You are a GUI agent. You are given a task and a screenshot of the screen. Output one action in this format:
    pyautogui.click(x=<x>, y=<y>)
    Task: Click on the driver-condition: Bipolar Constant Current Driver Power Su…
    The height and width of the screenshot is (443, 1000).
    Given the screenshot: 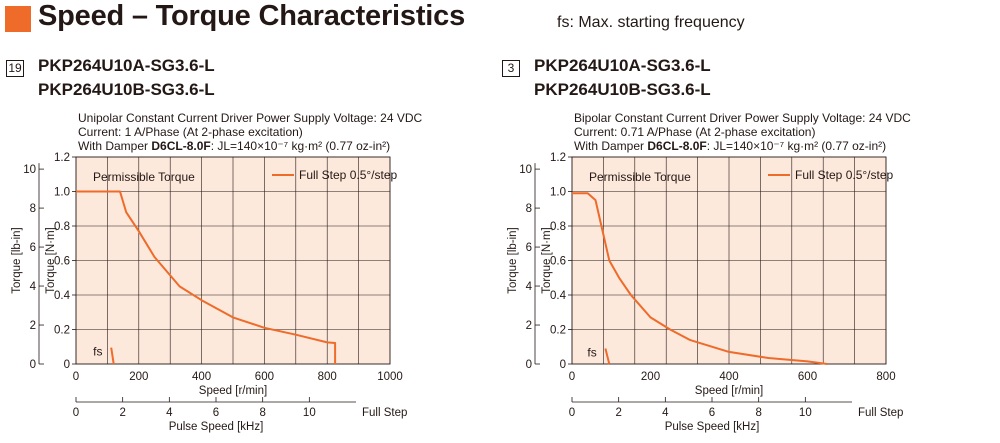 What is the action you would take?
    pyautogui.click(x=742, y=118)
    